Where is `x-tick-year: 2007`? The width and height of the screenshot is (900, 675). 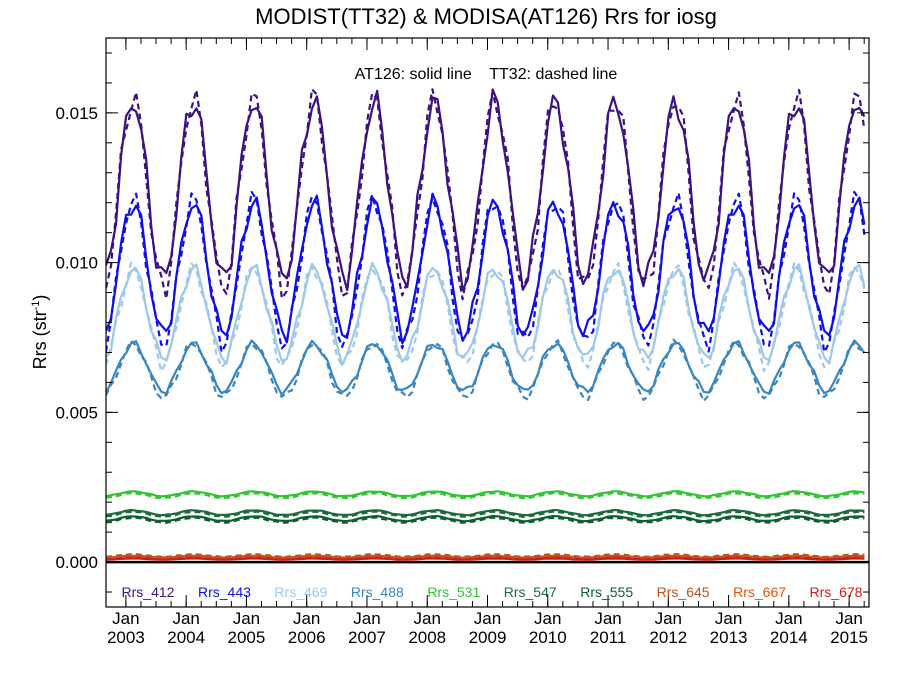
x-tick-year: 2007 is located at coordinates (367, 637).